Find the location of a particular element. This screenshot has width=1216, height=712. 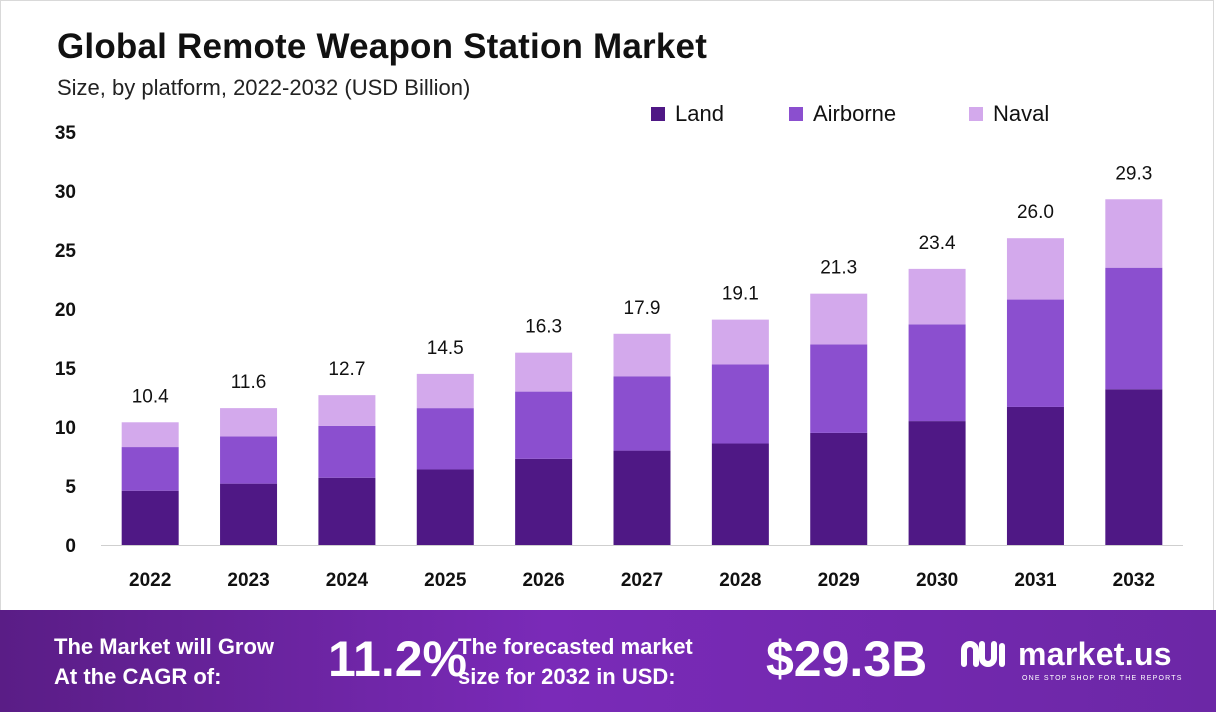

x-tick-label-2029: 2029 is located at coordinates (839, 580).